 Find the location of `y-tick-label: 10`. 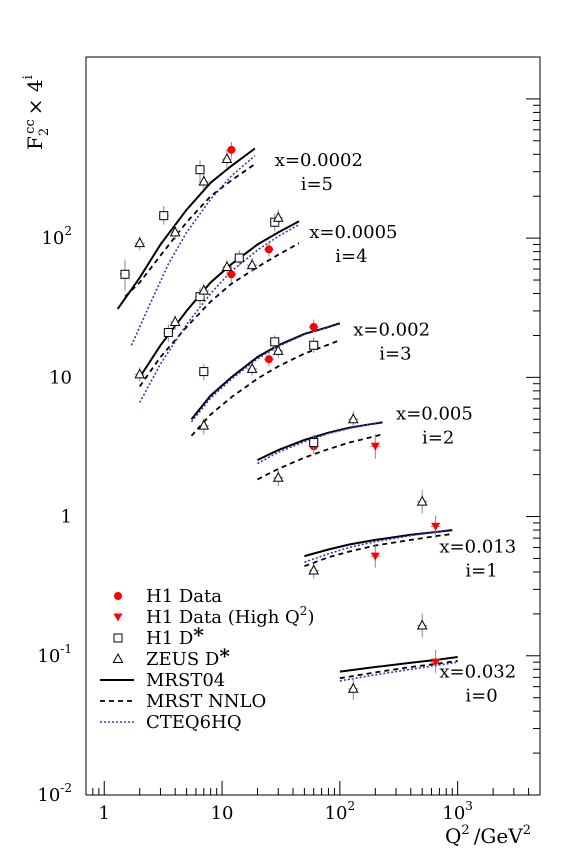

y-tick-label: 10 is located at coordinates (60, 377).